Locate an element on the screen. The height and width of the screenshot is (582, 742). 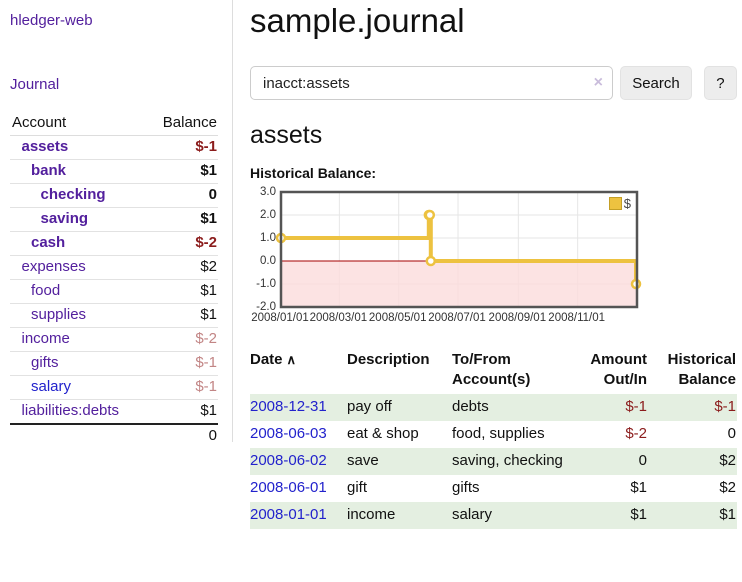
search-button: Search is located at coordinates (656, 83).